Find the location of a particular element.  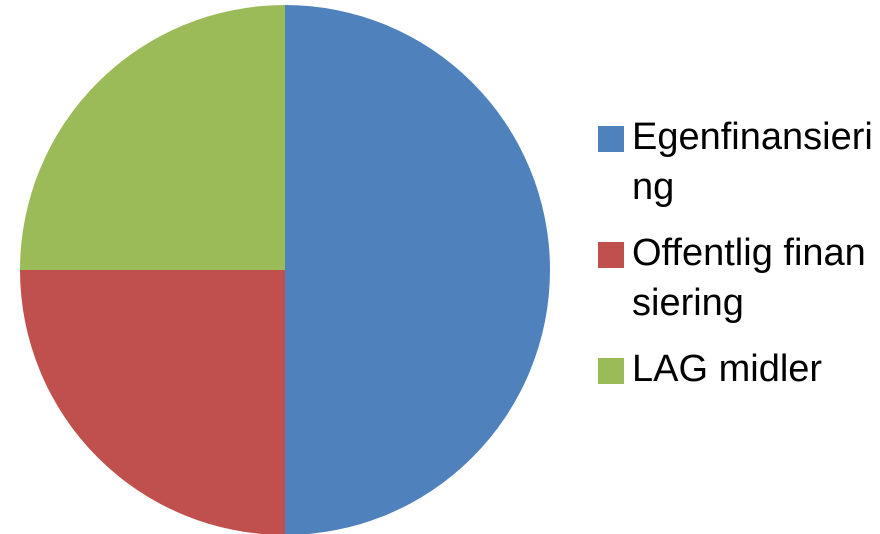

legend-item: Offentlig finansiering is located at coordinates (739, 278).